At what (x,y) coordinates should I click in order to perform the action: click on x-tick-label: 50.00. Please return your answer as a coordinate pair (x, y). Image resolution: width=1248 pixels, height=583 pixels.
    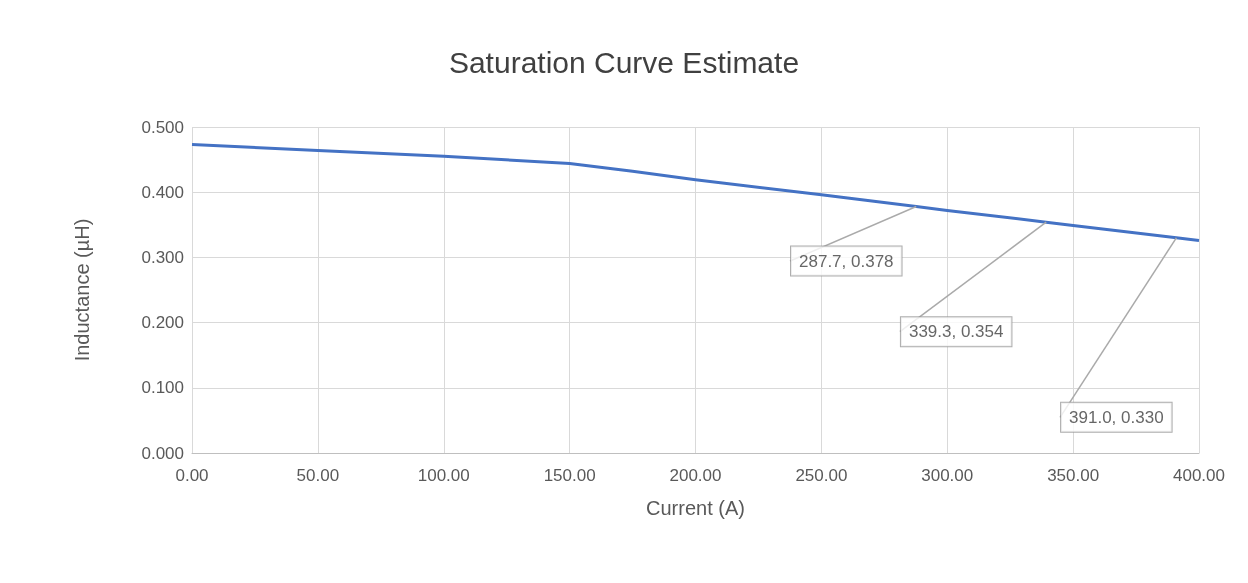
    Looking at the image, I should click on (318, 475).